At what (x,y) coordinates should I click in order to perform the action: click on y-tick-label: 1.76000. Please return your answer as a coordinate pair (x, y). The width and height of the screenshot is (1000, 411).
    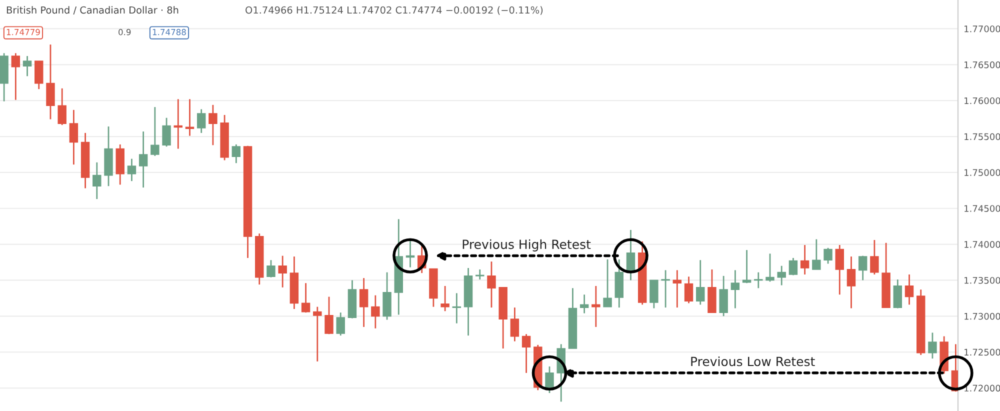
    Looking at the image, I should click on (982, 100).